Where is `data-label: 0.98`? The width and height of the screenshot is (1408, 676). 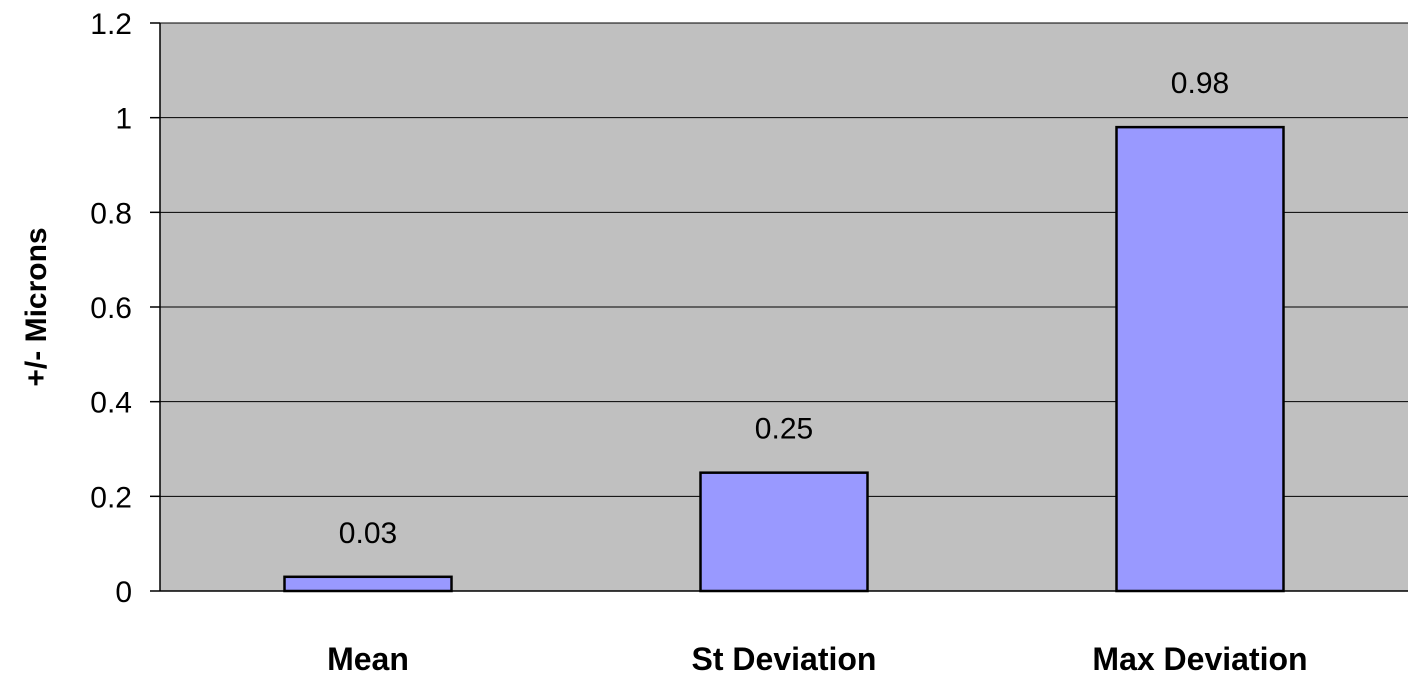
data-label: 0.98 is located at coordinates (1200, 83).